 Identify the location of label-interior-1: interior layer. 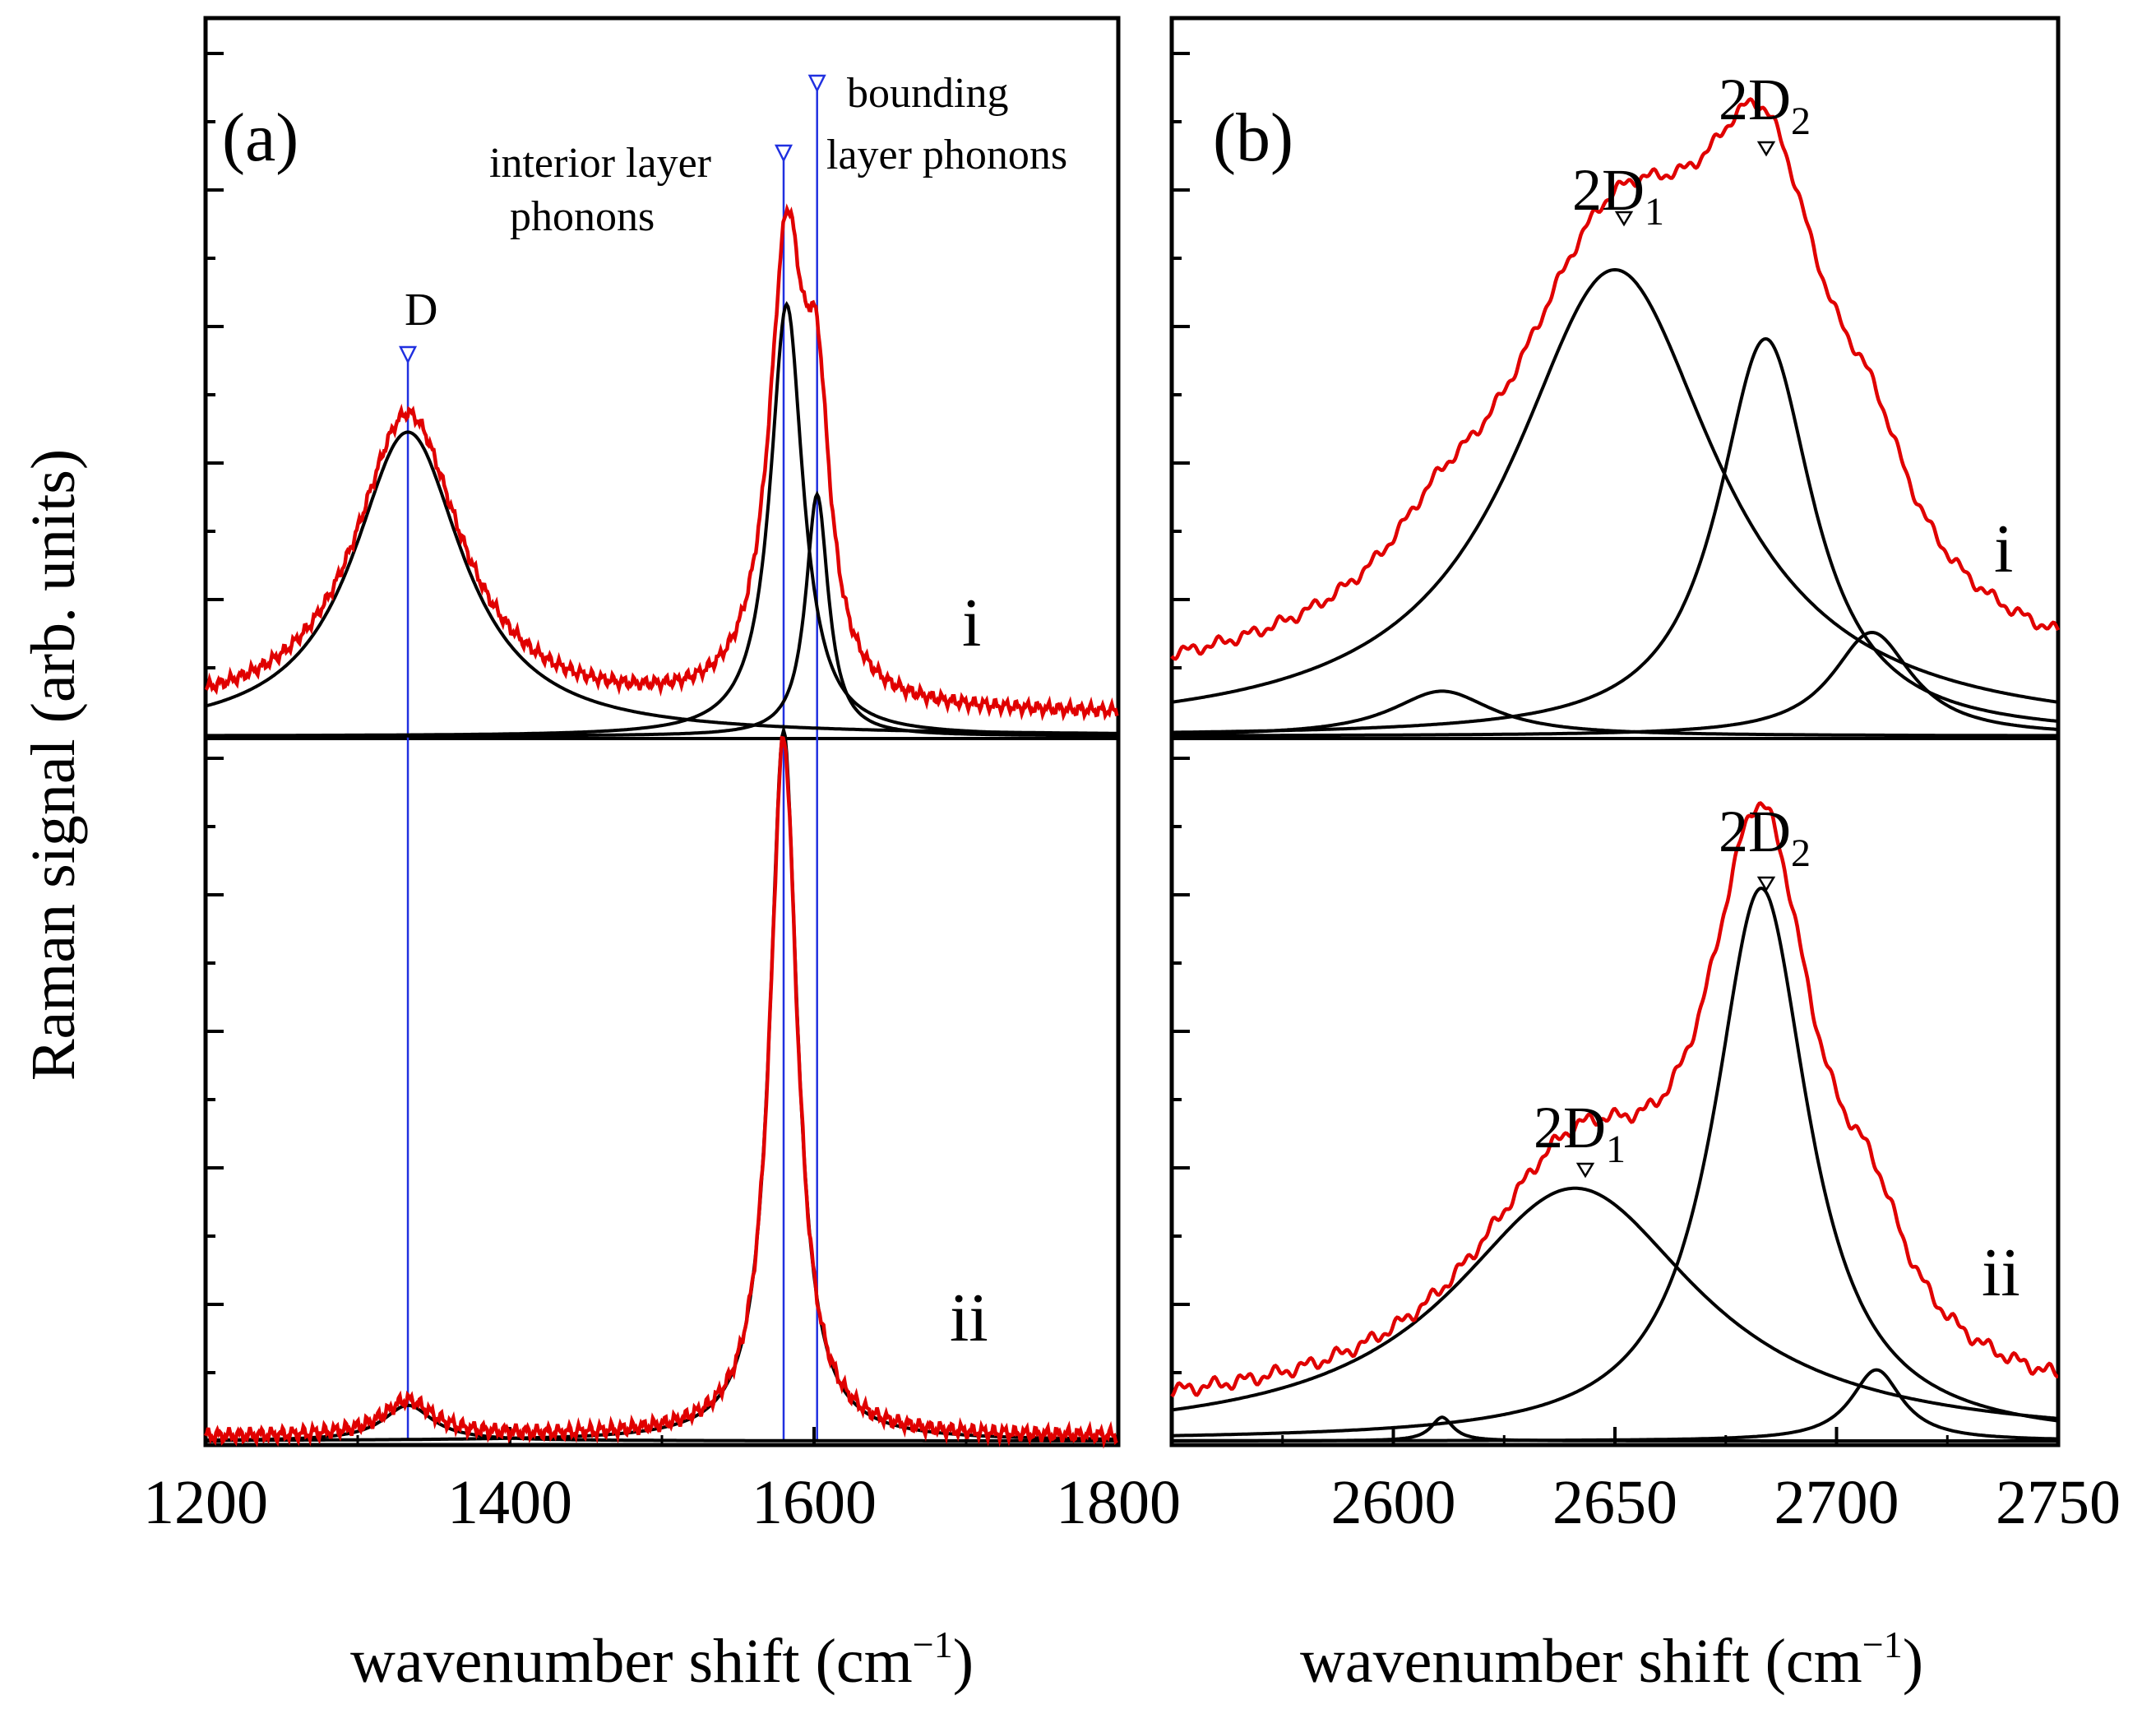
(600, 163).